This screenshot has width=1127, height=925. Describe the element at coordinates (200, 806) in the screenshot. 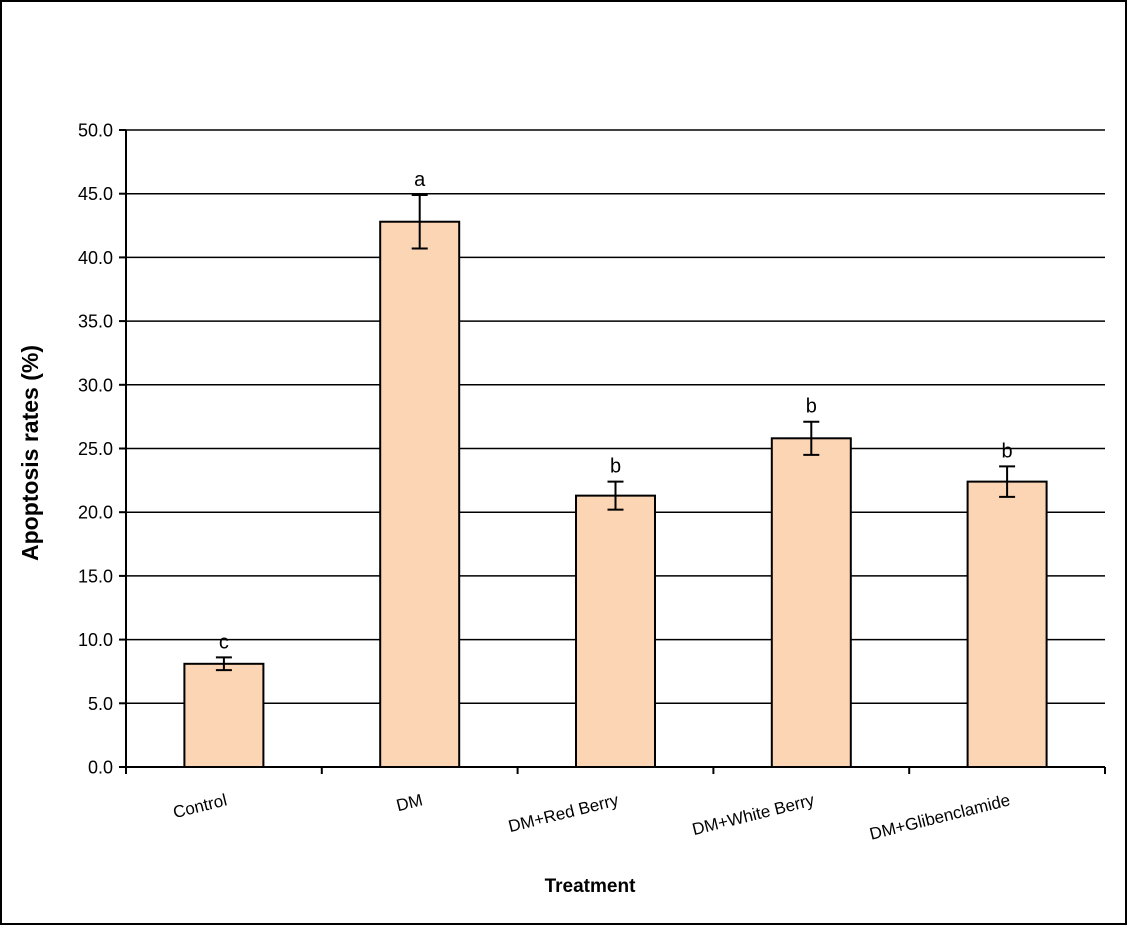

I see `x-category-label-control: Control` at that location.